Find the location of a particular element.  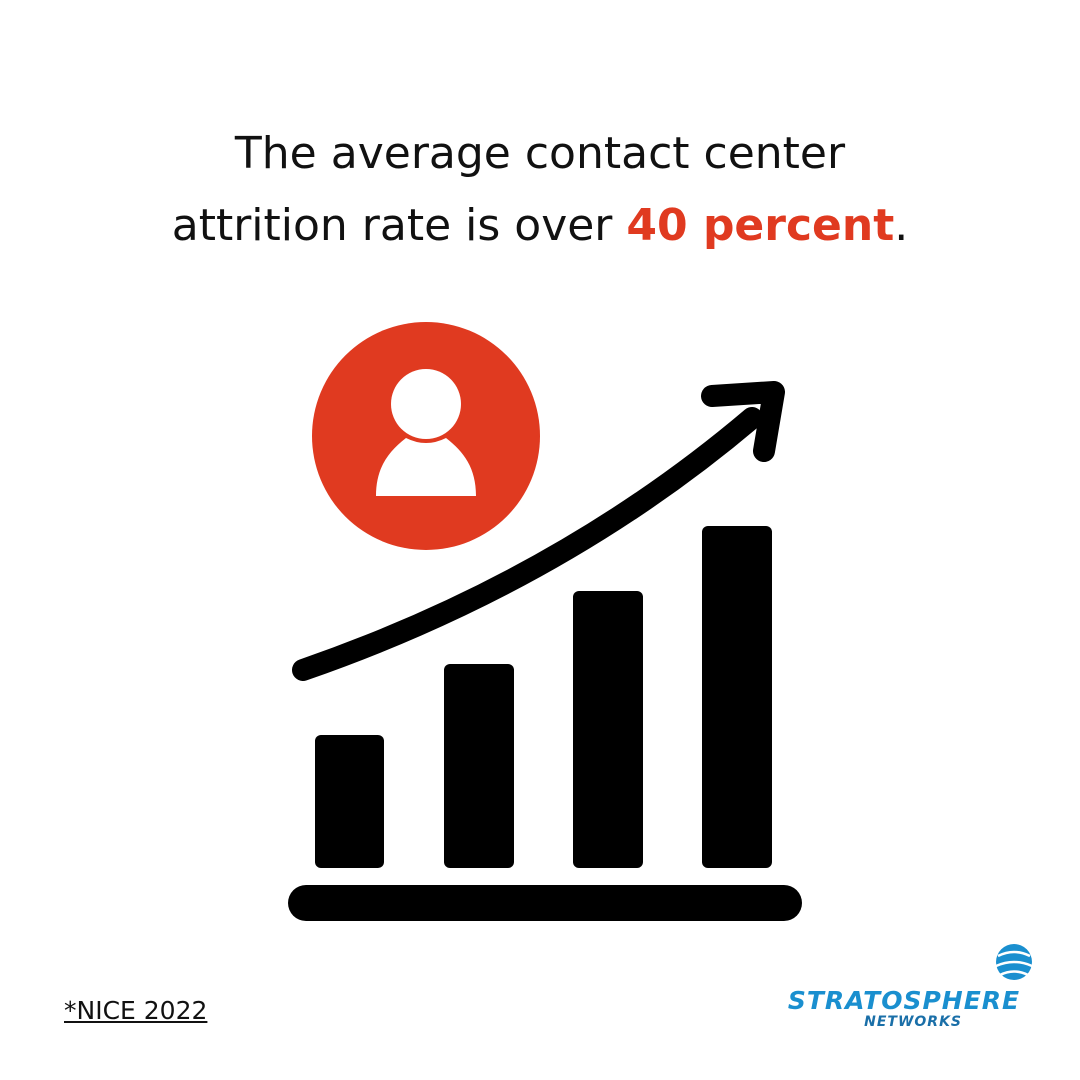

headline-line: The average contact center is located at coordinates (540, 153).